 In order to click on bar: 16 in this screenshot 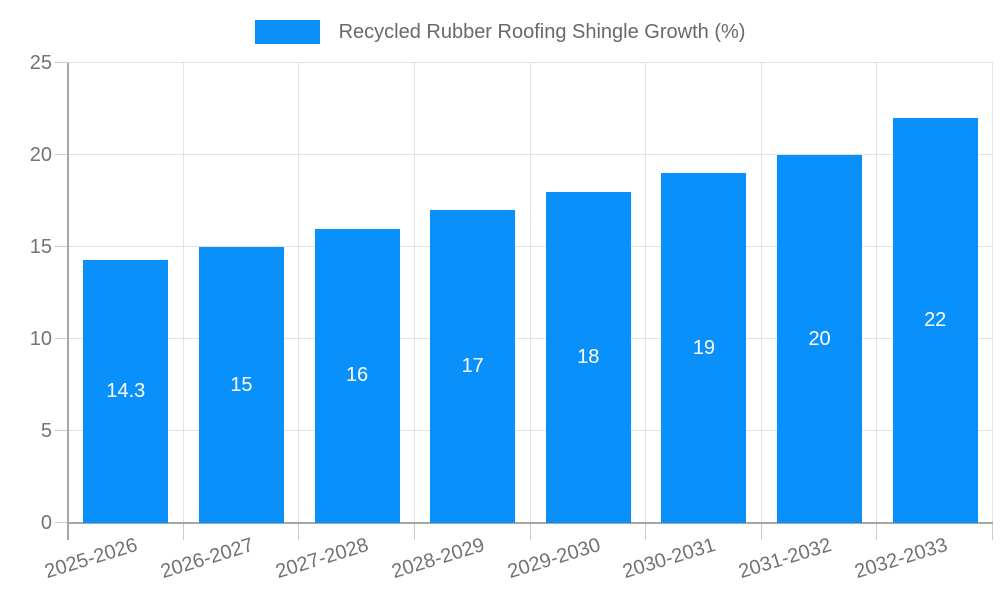, I will do `click(357, 375)`.